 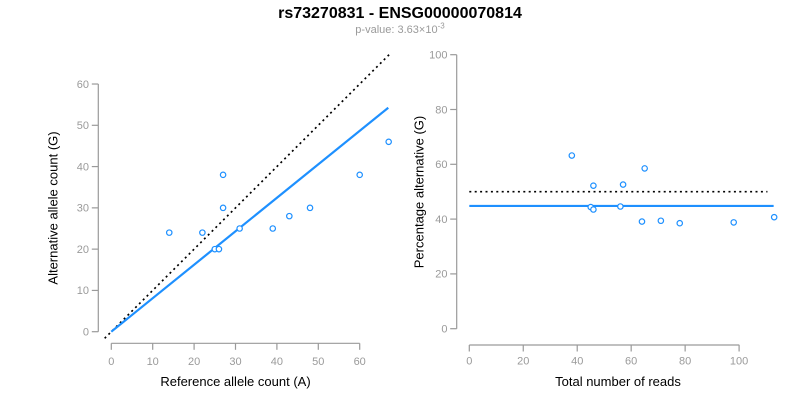 I want to click on y-axis-title: Percentage alternative (G), so click(x=419, y=192).